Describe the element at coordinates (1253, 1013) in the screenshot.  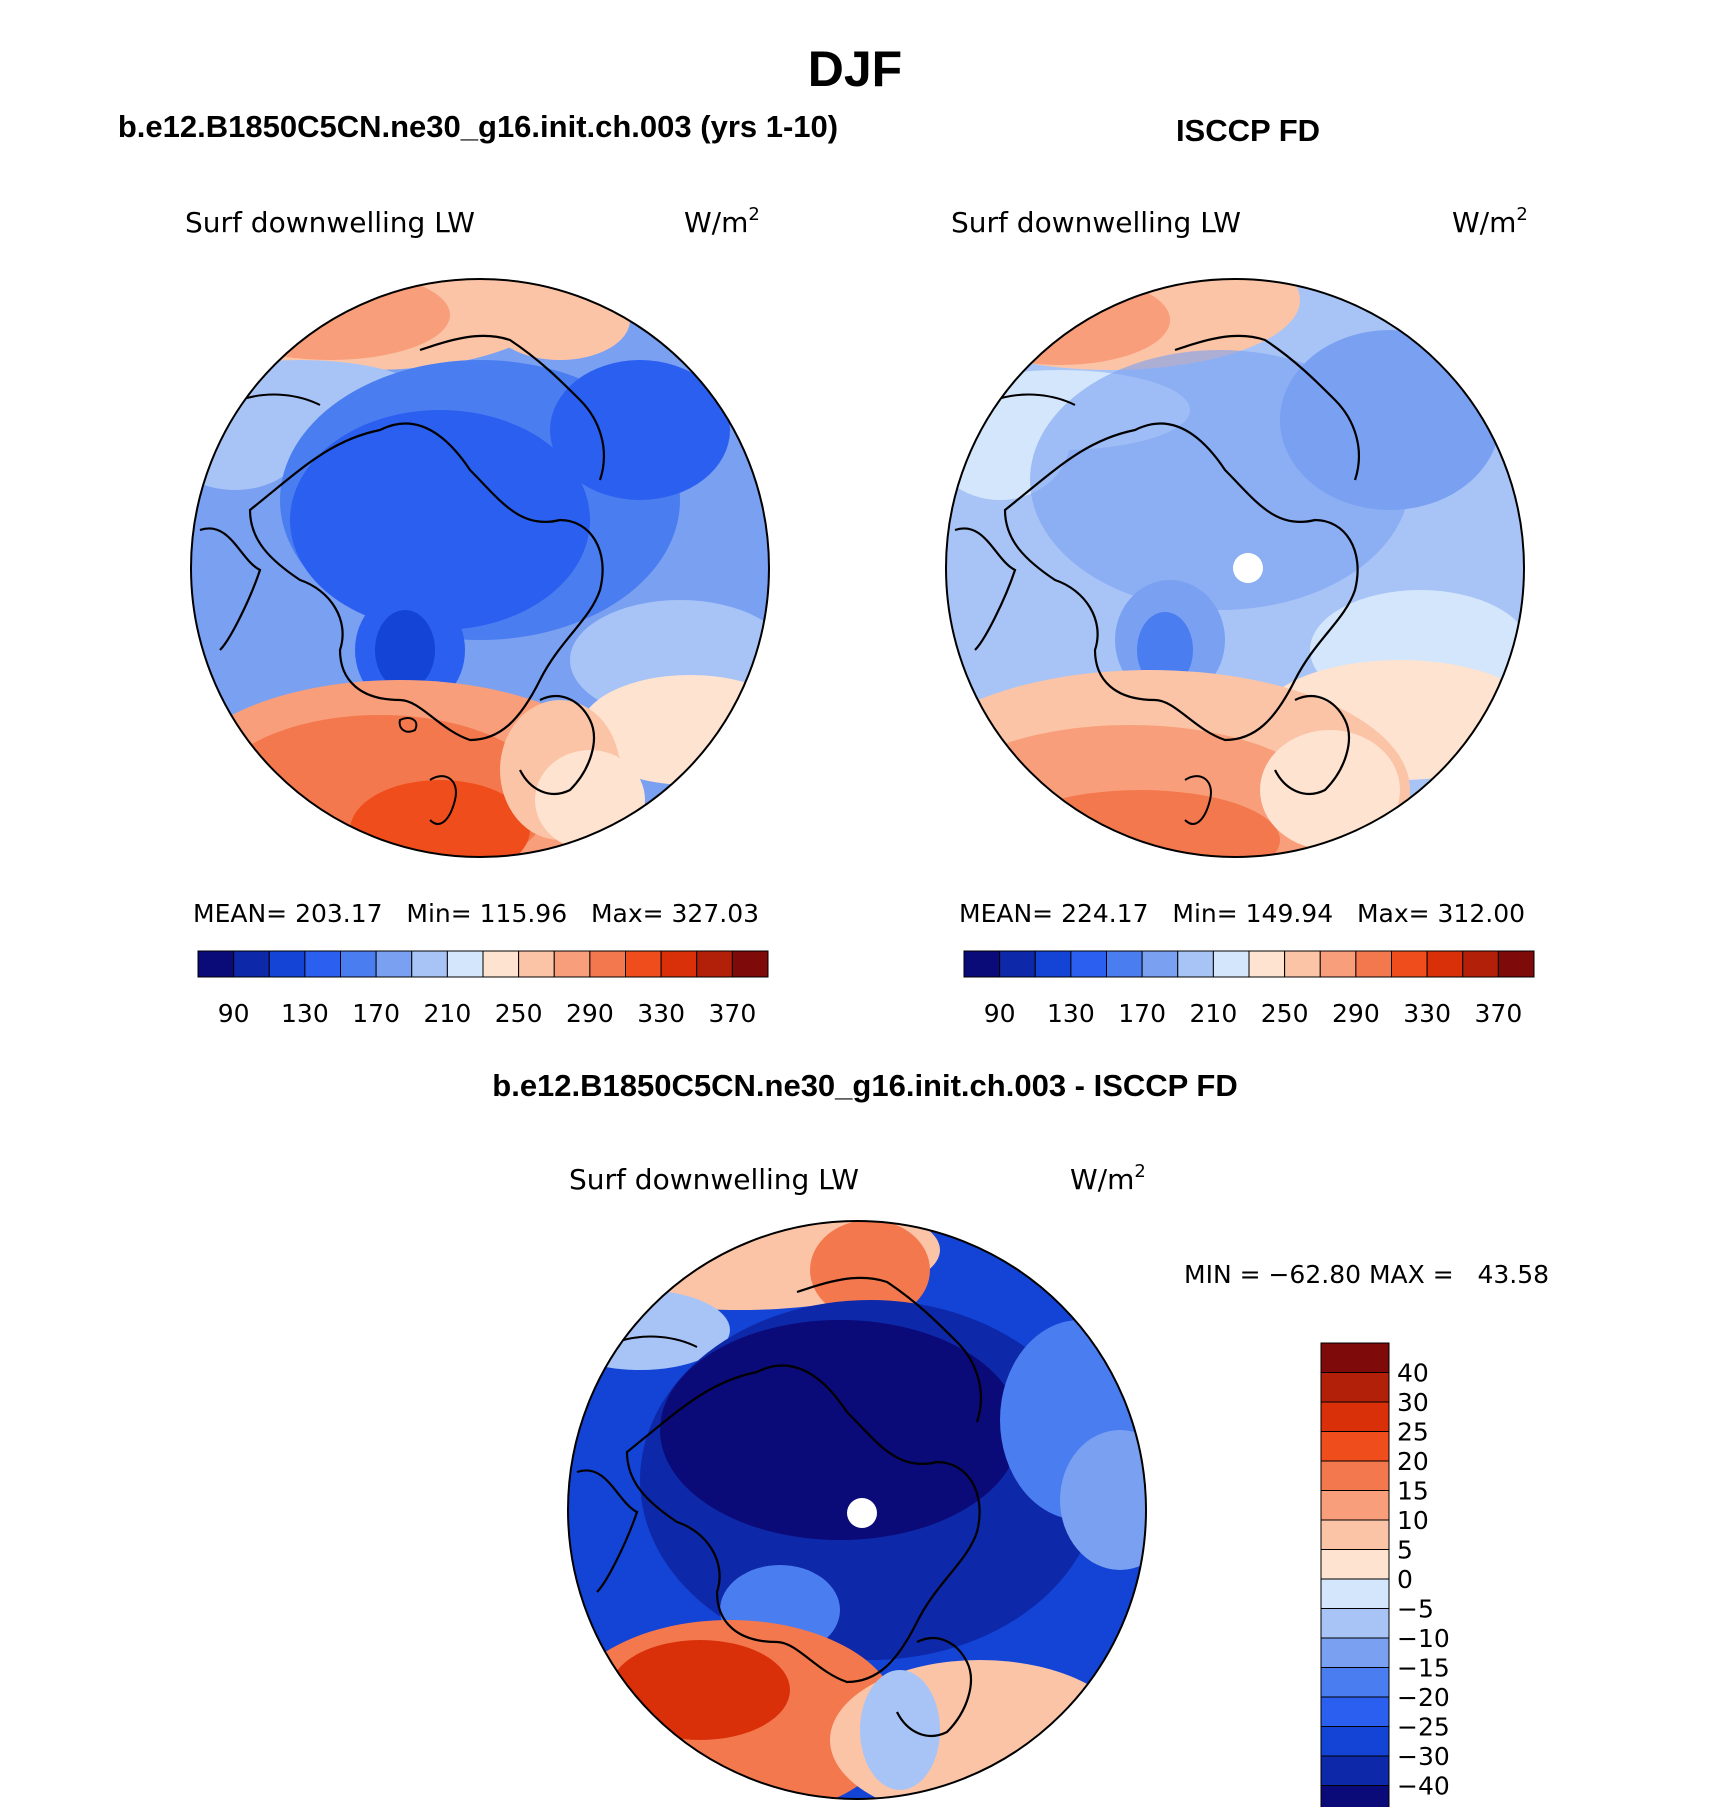
I see `panel-obs-colorbar-labels: 90 130 170 210 250 290 330 370` at that location.